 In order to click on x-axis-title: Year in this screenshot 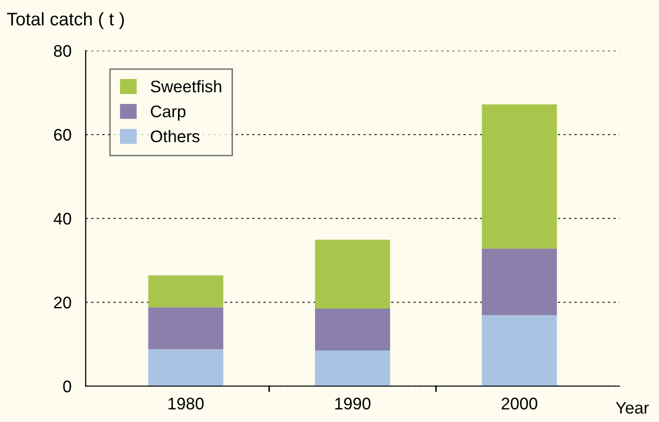, I will do `click(632, 408)`.